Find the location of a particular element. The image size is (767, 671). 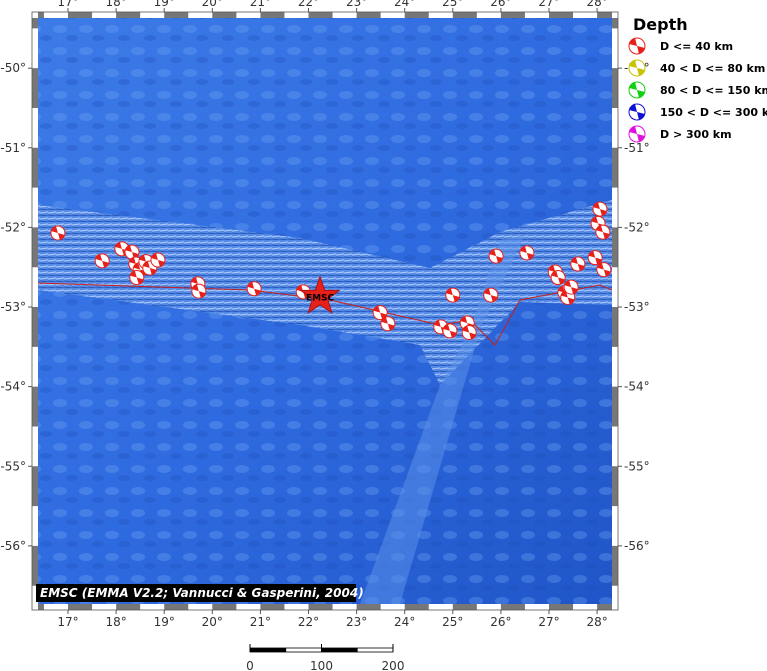

legend-label: 40 < D <= 80 km is located at coordinates (712, 68).